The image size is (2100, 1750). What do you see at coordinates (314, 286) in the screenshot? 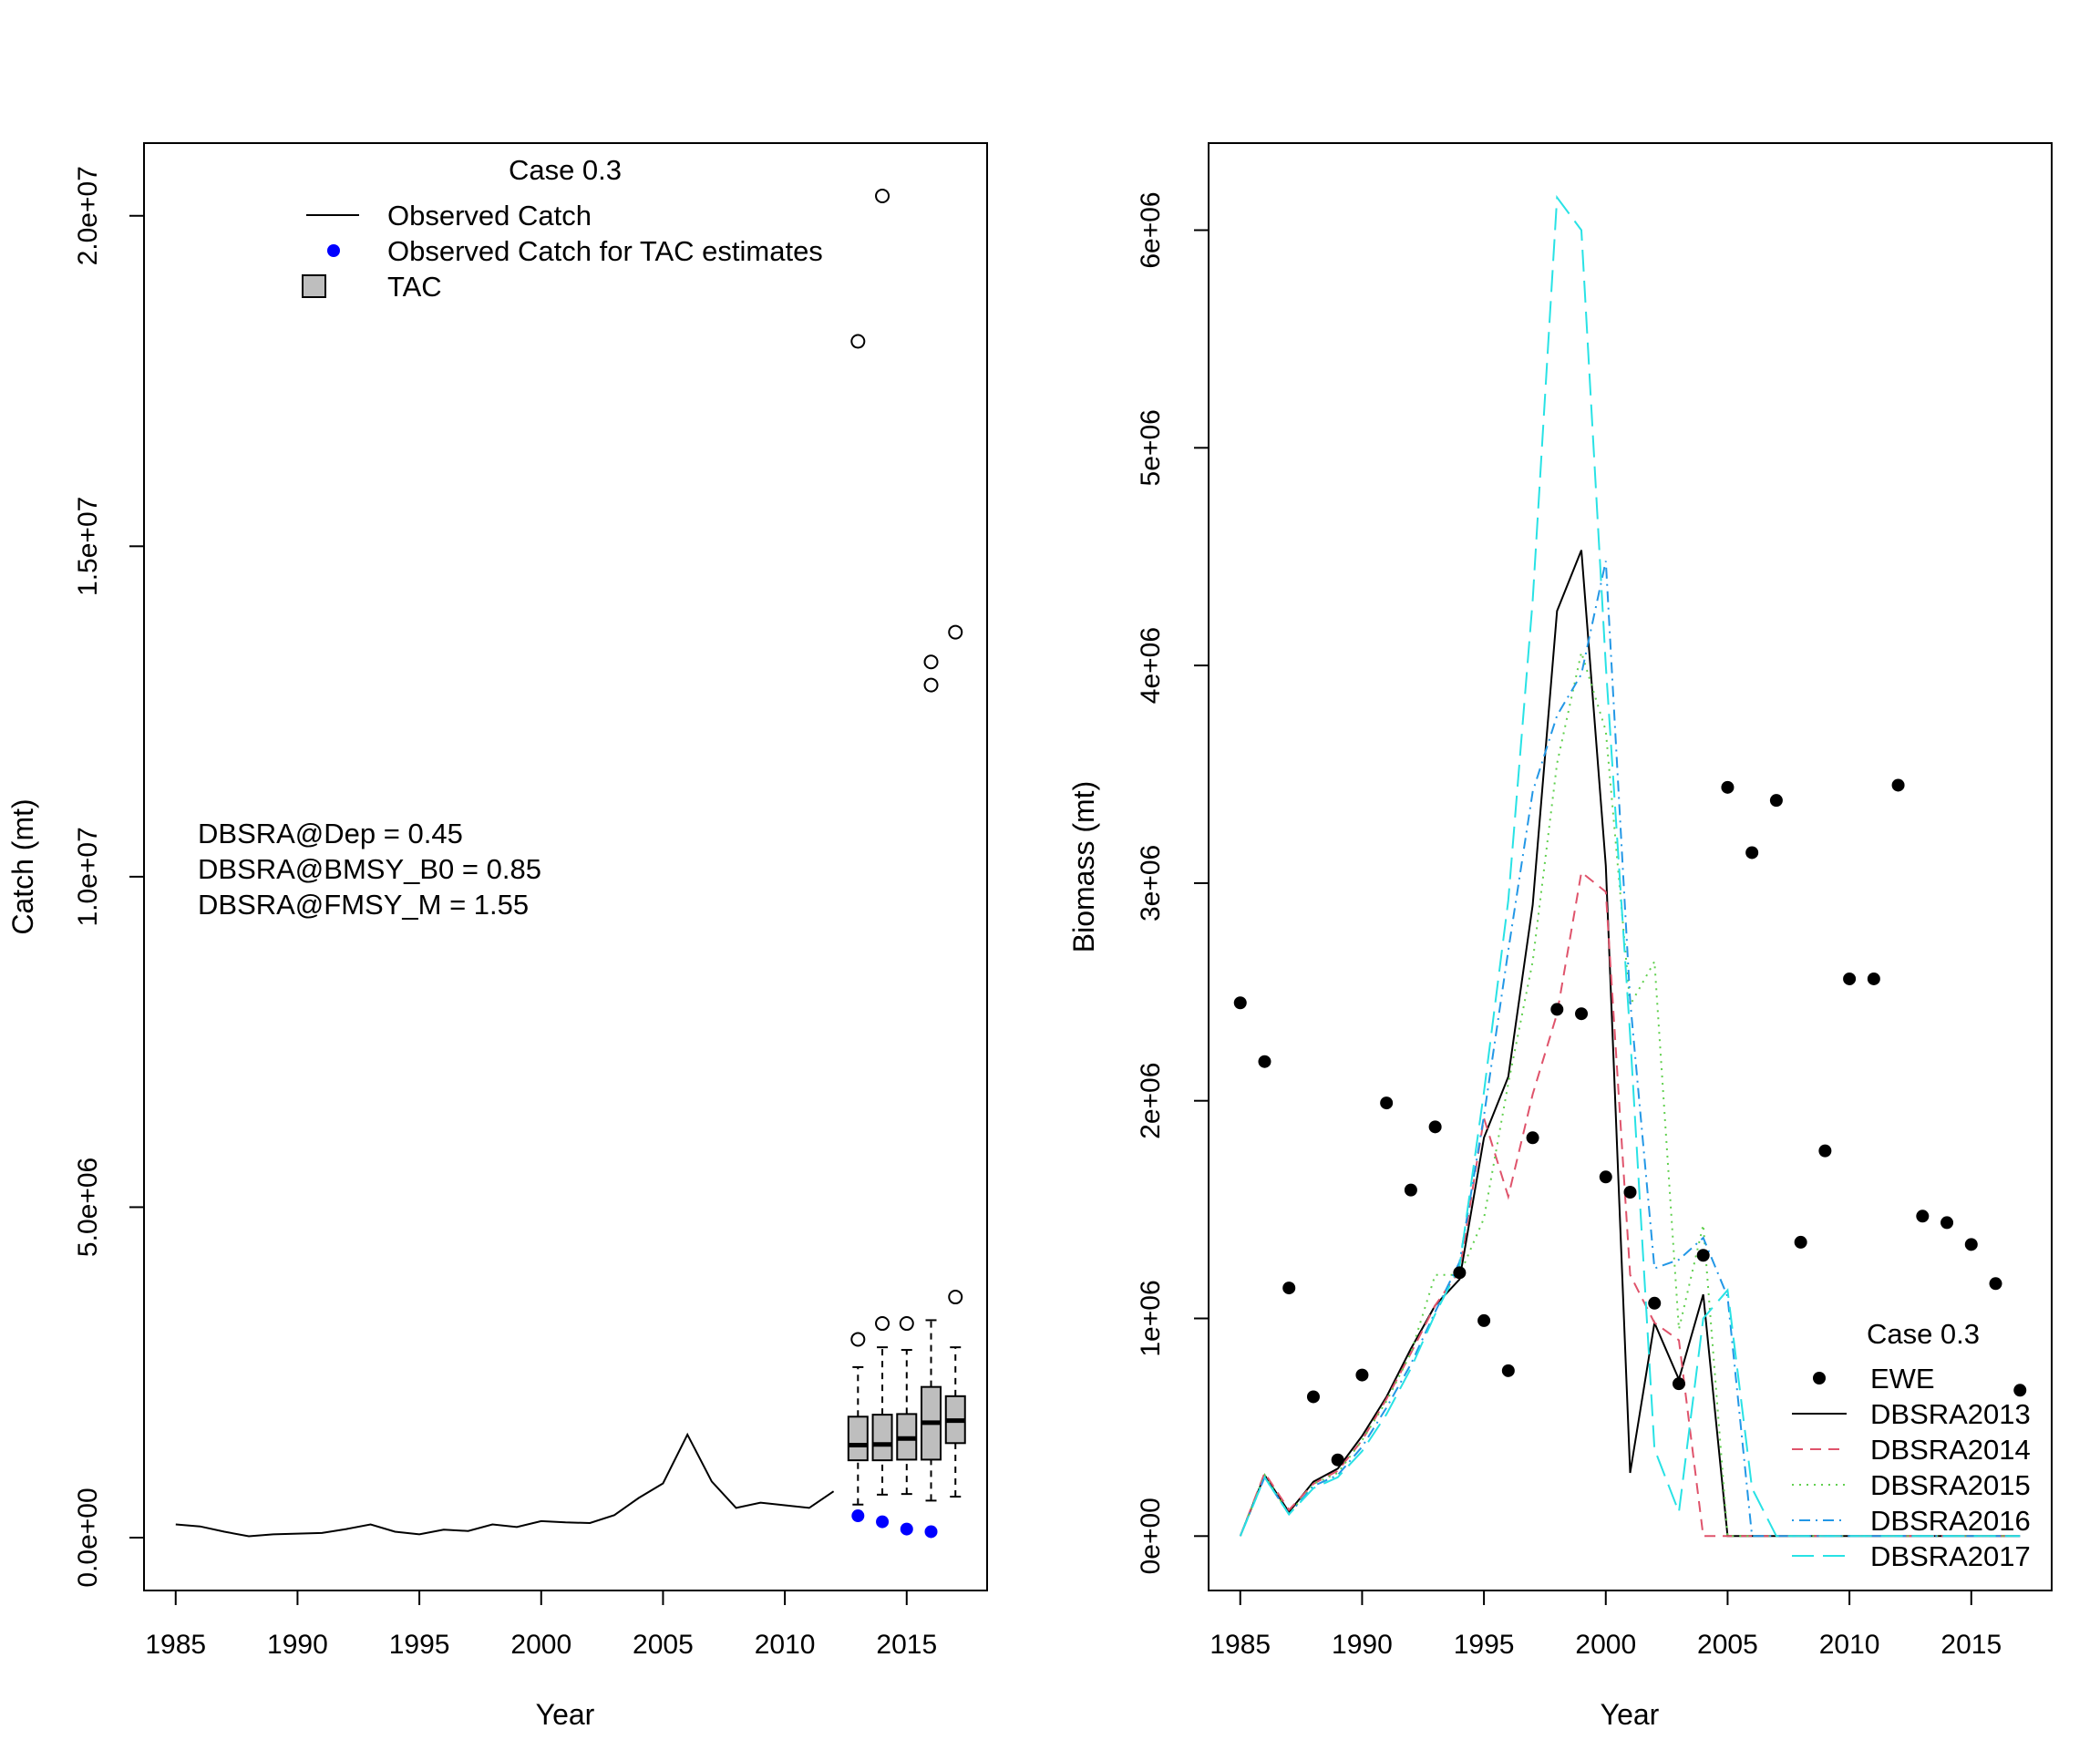
I see `legend-box-swatch` at bounding box center [314, 286].